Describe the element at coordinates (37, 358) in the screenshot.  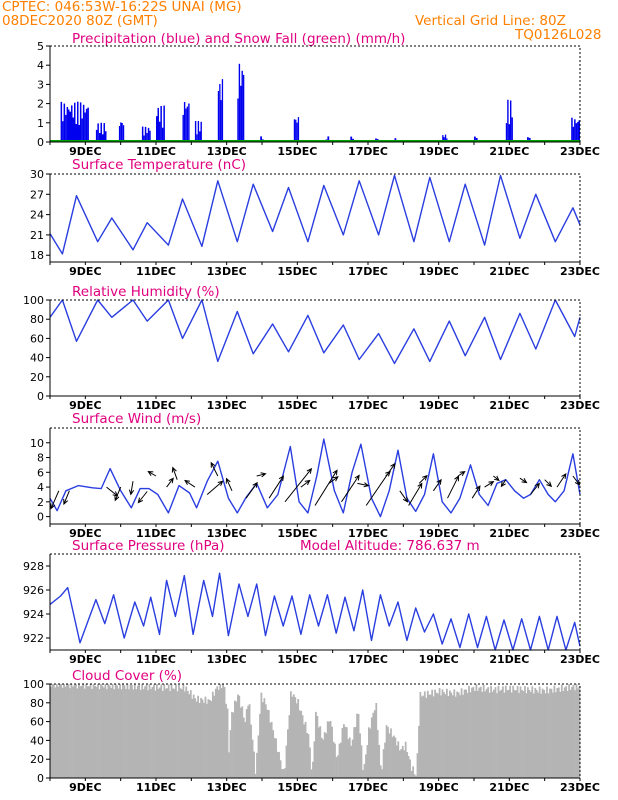
I see `y-tick-label: 40` at that location.